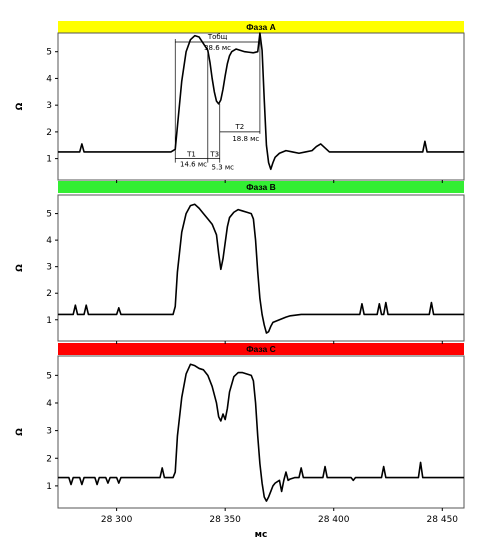  I want to click on x-tick-label-28450: 28 450, so click(443, 520).